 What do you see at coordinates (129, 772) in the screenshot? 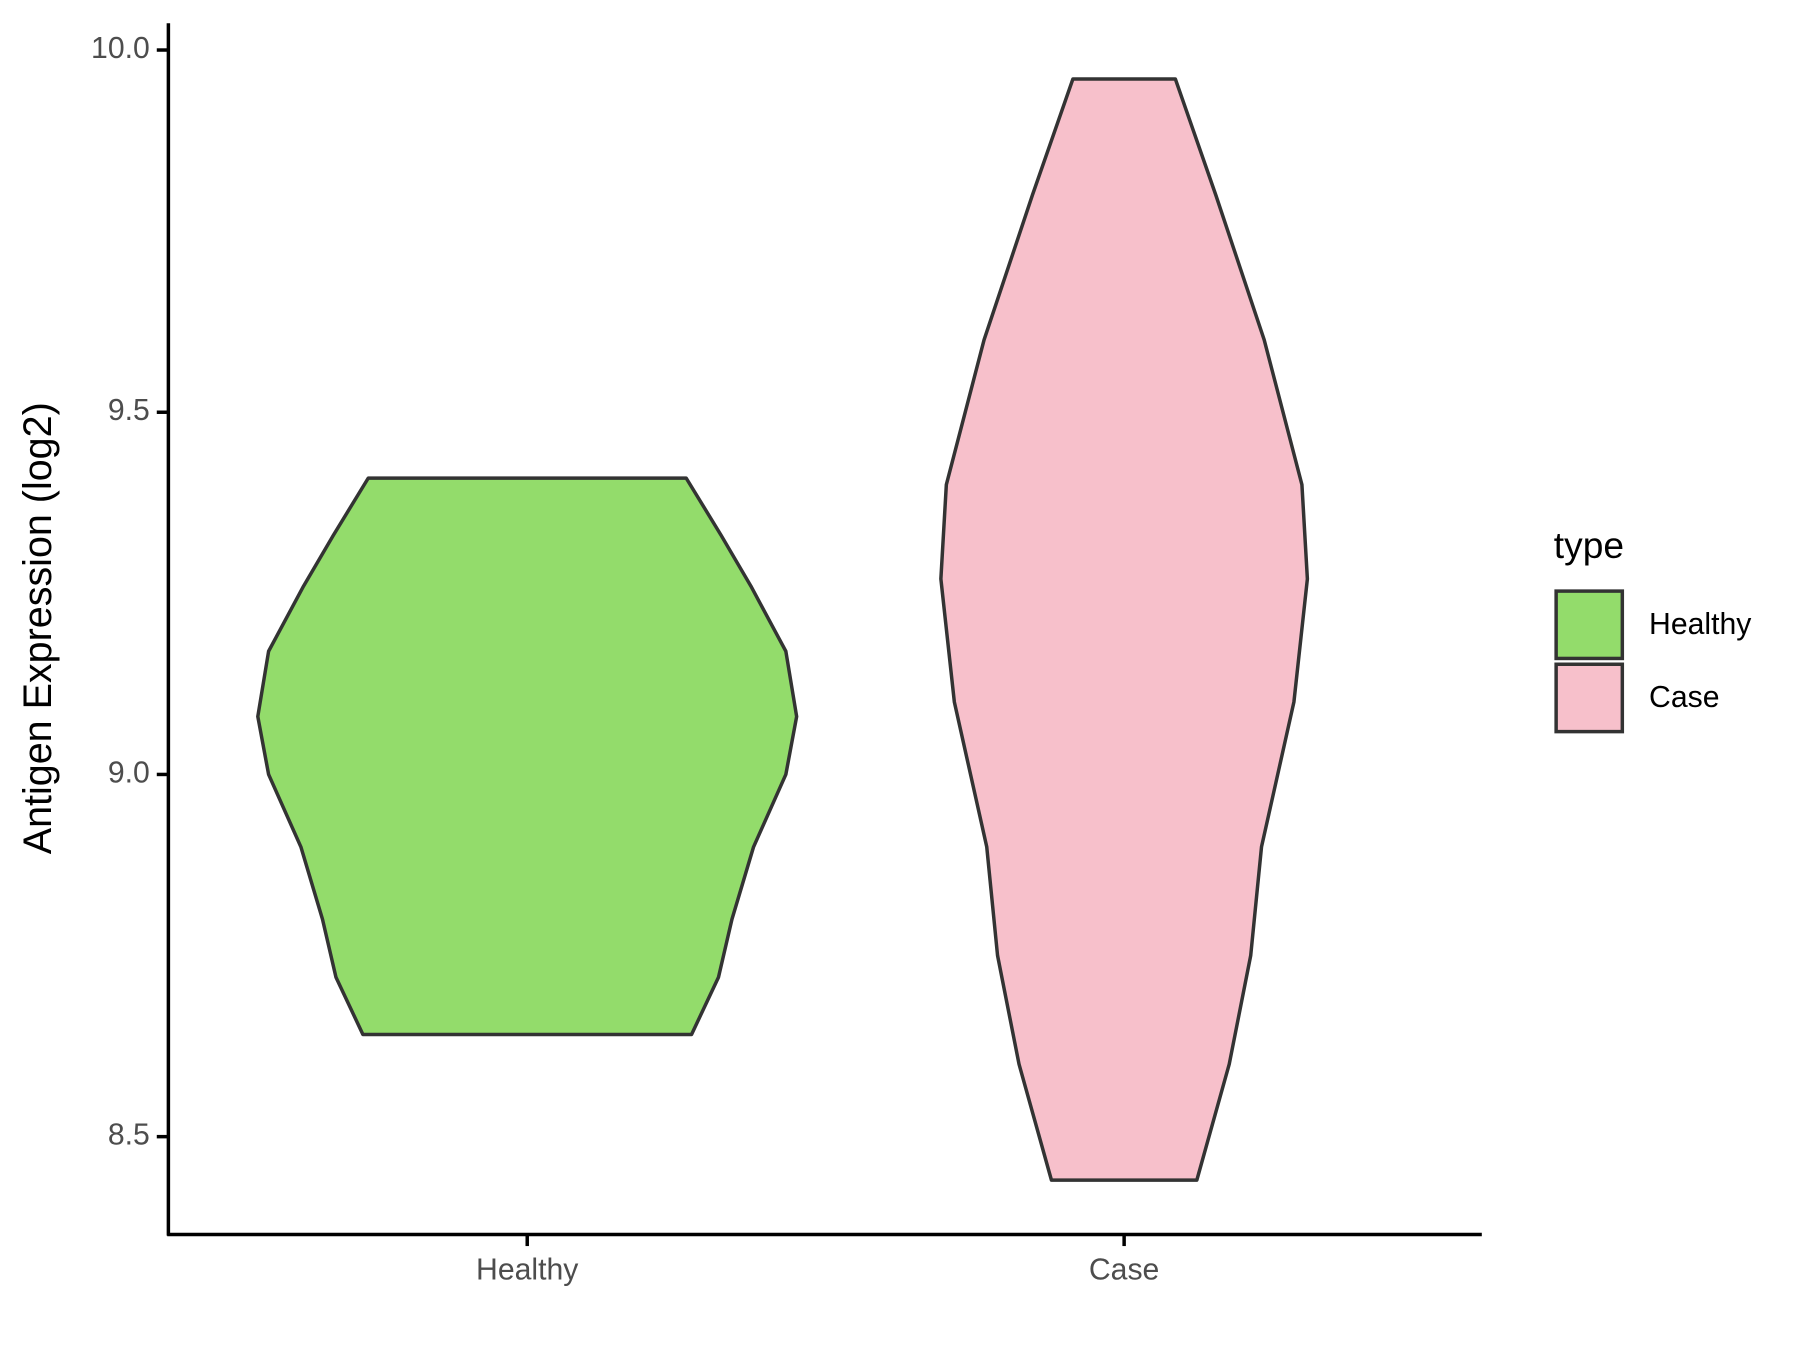
I see `y-tick-label: 9.0` at bounding box center [129, 772].